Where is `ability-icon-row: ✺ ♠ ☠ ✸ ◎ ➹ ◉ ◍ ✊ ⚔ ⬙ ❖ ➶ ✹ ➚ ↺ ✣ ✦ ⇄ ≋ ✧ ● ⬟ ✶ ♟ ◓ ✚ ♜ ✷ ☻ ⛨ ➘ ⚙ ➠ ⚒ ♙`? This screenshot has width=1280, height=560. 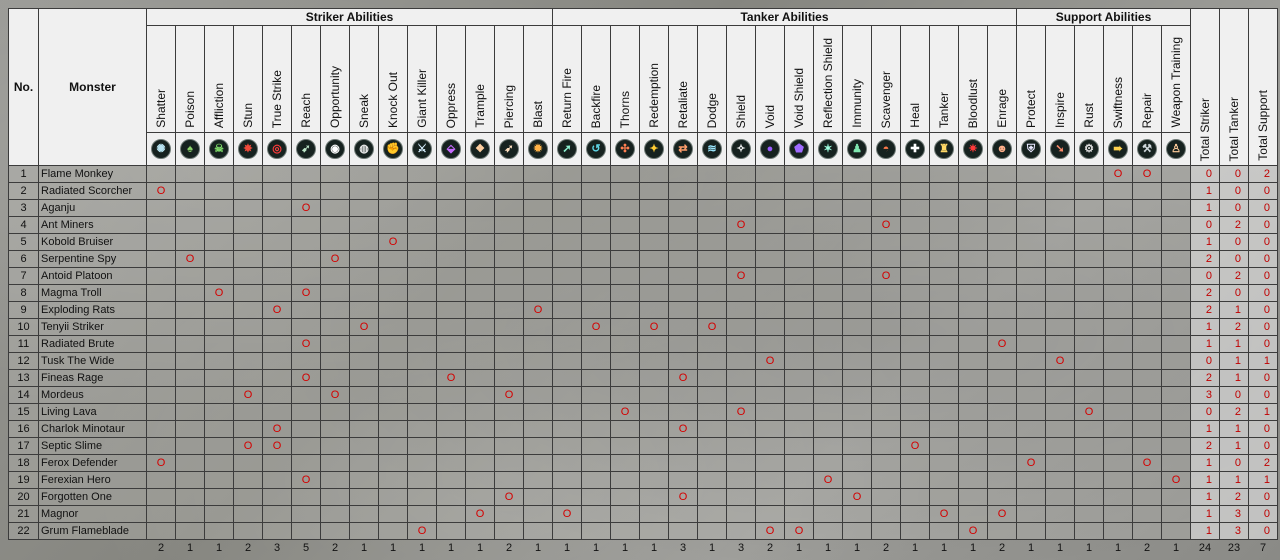
ability-icon-row: ✺ ♠ ☠ ✸ ◎ ➹ ◉ ◍ ✊ ⚔ ⬙ ❖ ➶ ✹ ➚ ↺ ✣ ✦ ⇄ ≋ ✧ ● ⬟ ✶ ♟ ◓ ✚ ♜ ✷ ☻ ⛨ ➘ ⚙ ➠ ⚒ ♙ is located at coordinates (643, 149).